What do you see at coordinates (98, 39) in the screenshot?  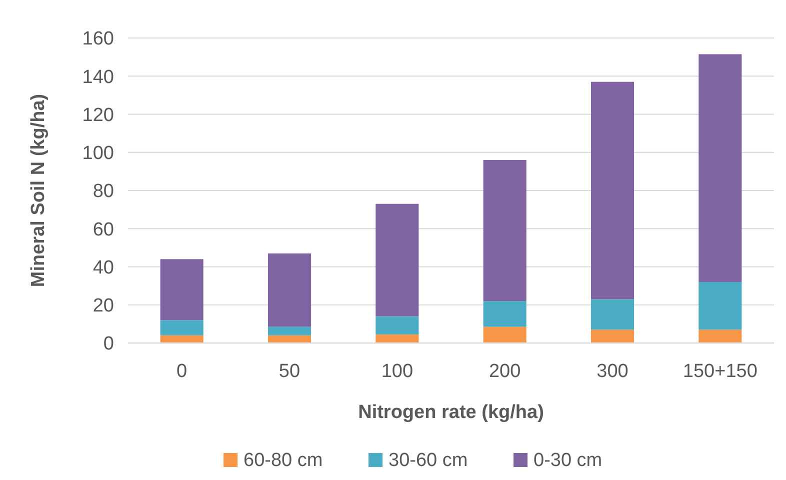 I see `y-tick-label: 160` at bounding box center [98, 39].